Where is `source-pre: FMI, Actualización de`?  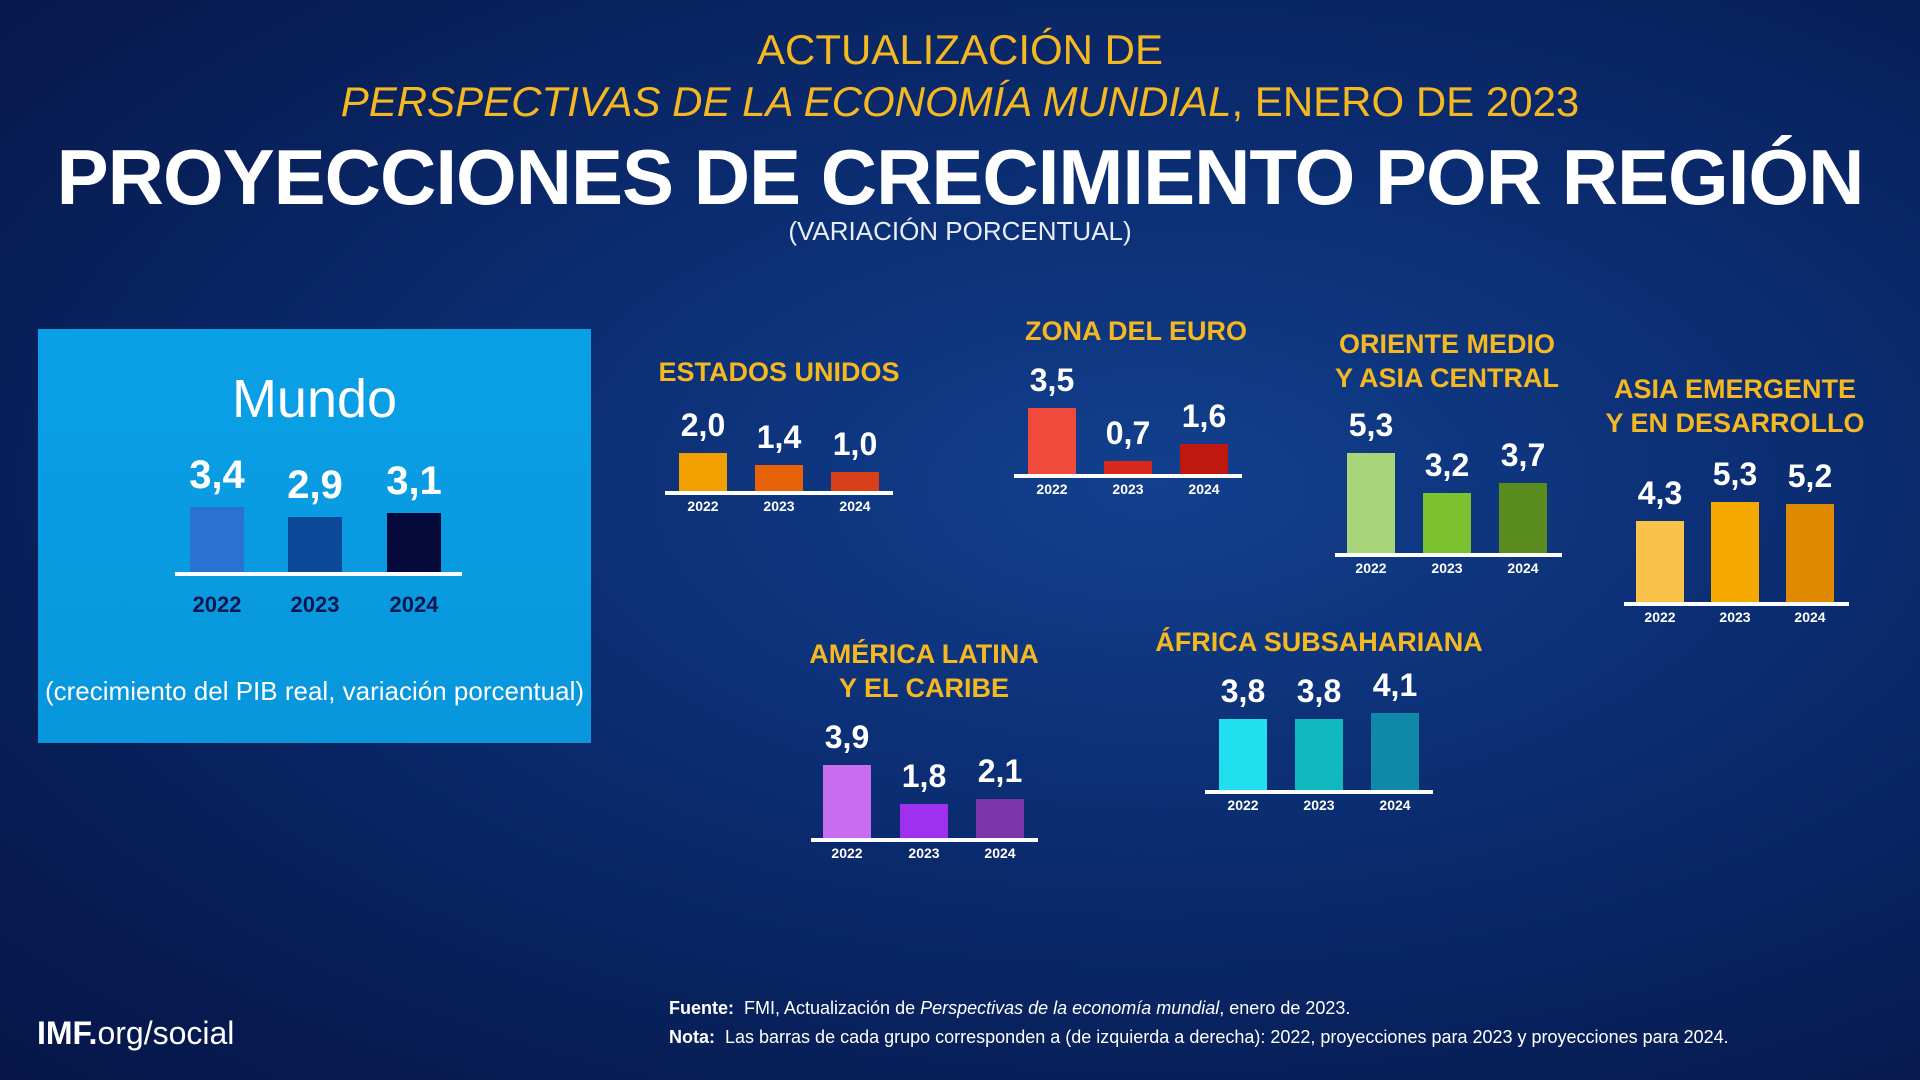
source-pre: FMI, Actualización de is located at coordinates (832, 1008).